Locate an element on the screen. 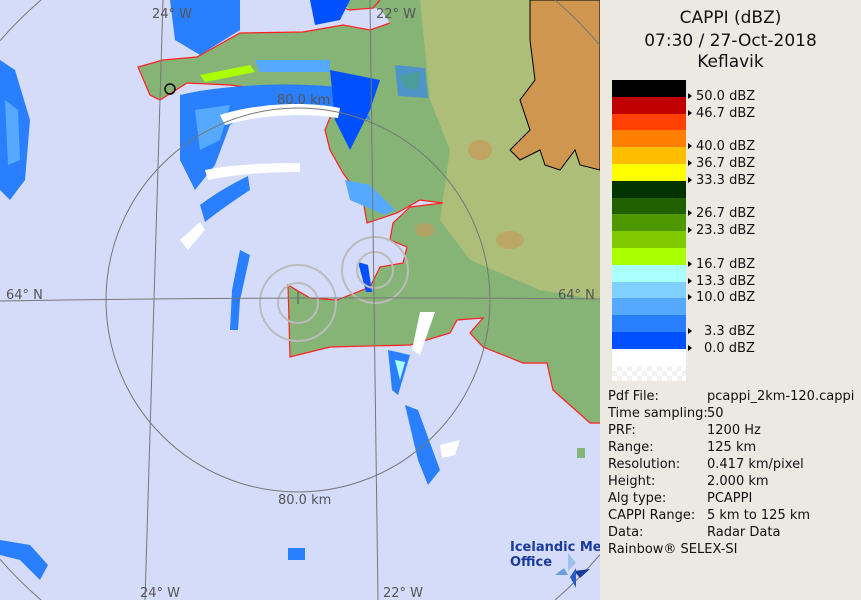 Image resolution: width=861 pixels, height=600 pixels. meridian-22w is located at coordinates (374, 300).